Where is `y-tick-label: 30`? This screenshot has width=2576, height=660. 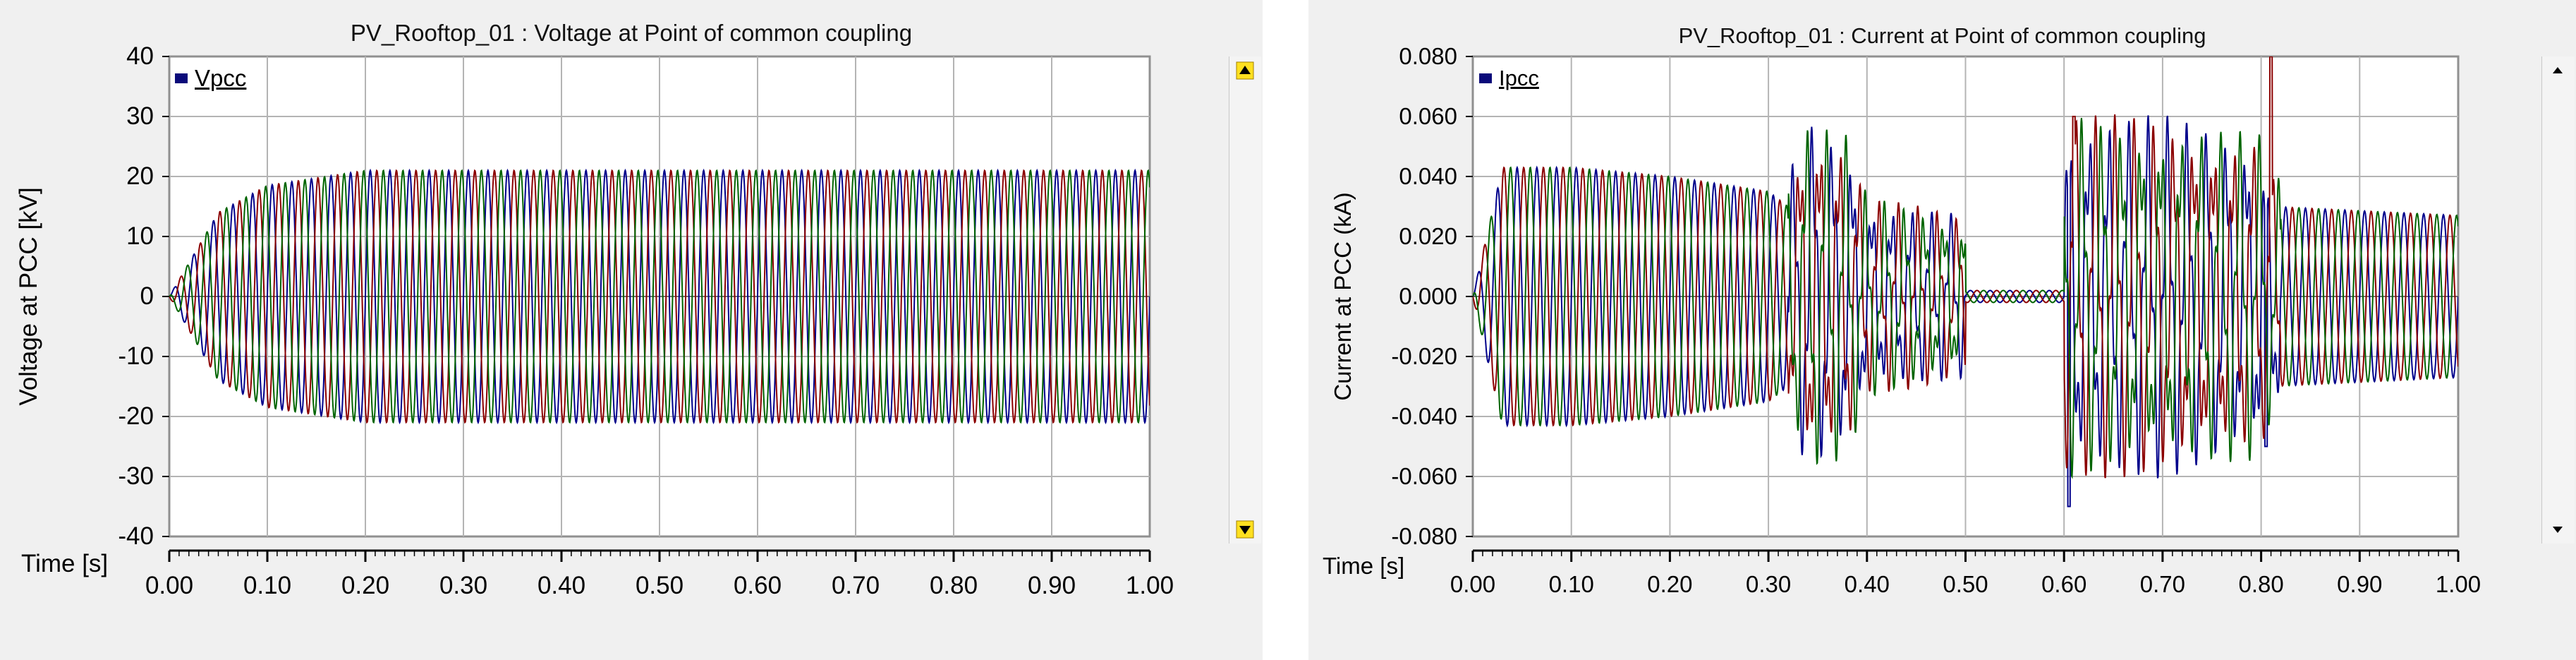
y-tick-label: 30 is located at coordinates (140, 116).